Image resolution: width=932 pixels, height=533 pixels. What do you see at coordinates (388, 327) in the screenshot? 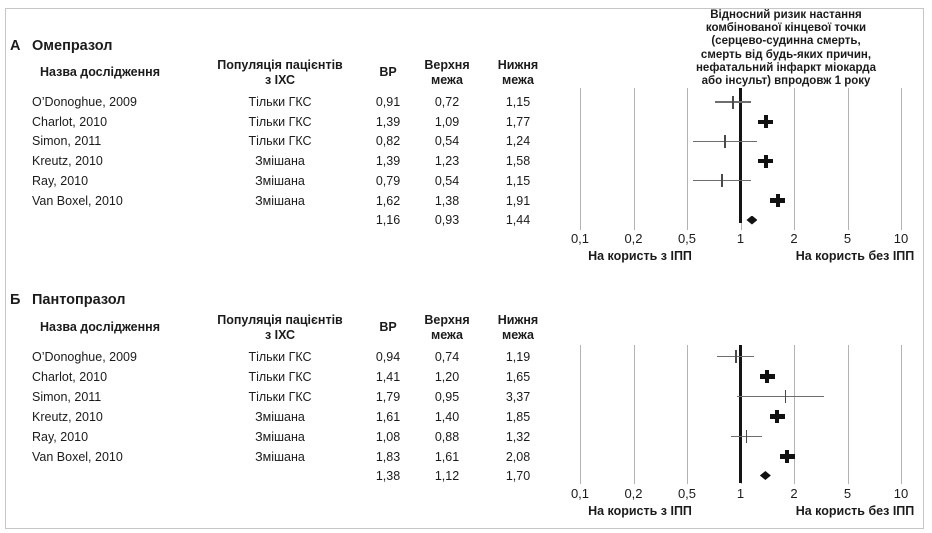
I see `col-header-rr-b: ВР` at bounding box center [388, 327].